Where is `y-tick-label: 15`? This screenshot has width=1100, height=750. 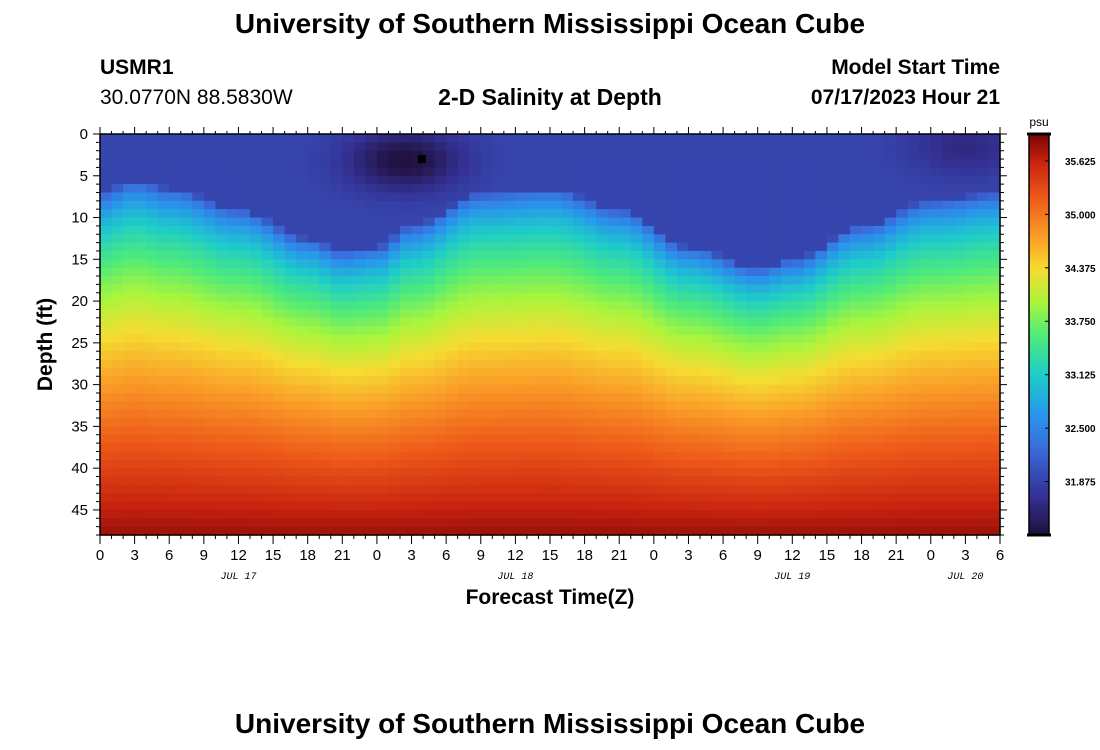
y-tick-label: 15 is located at coordinates (79, 259).